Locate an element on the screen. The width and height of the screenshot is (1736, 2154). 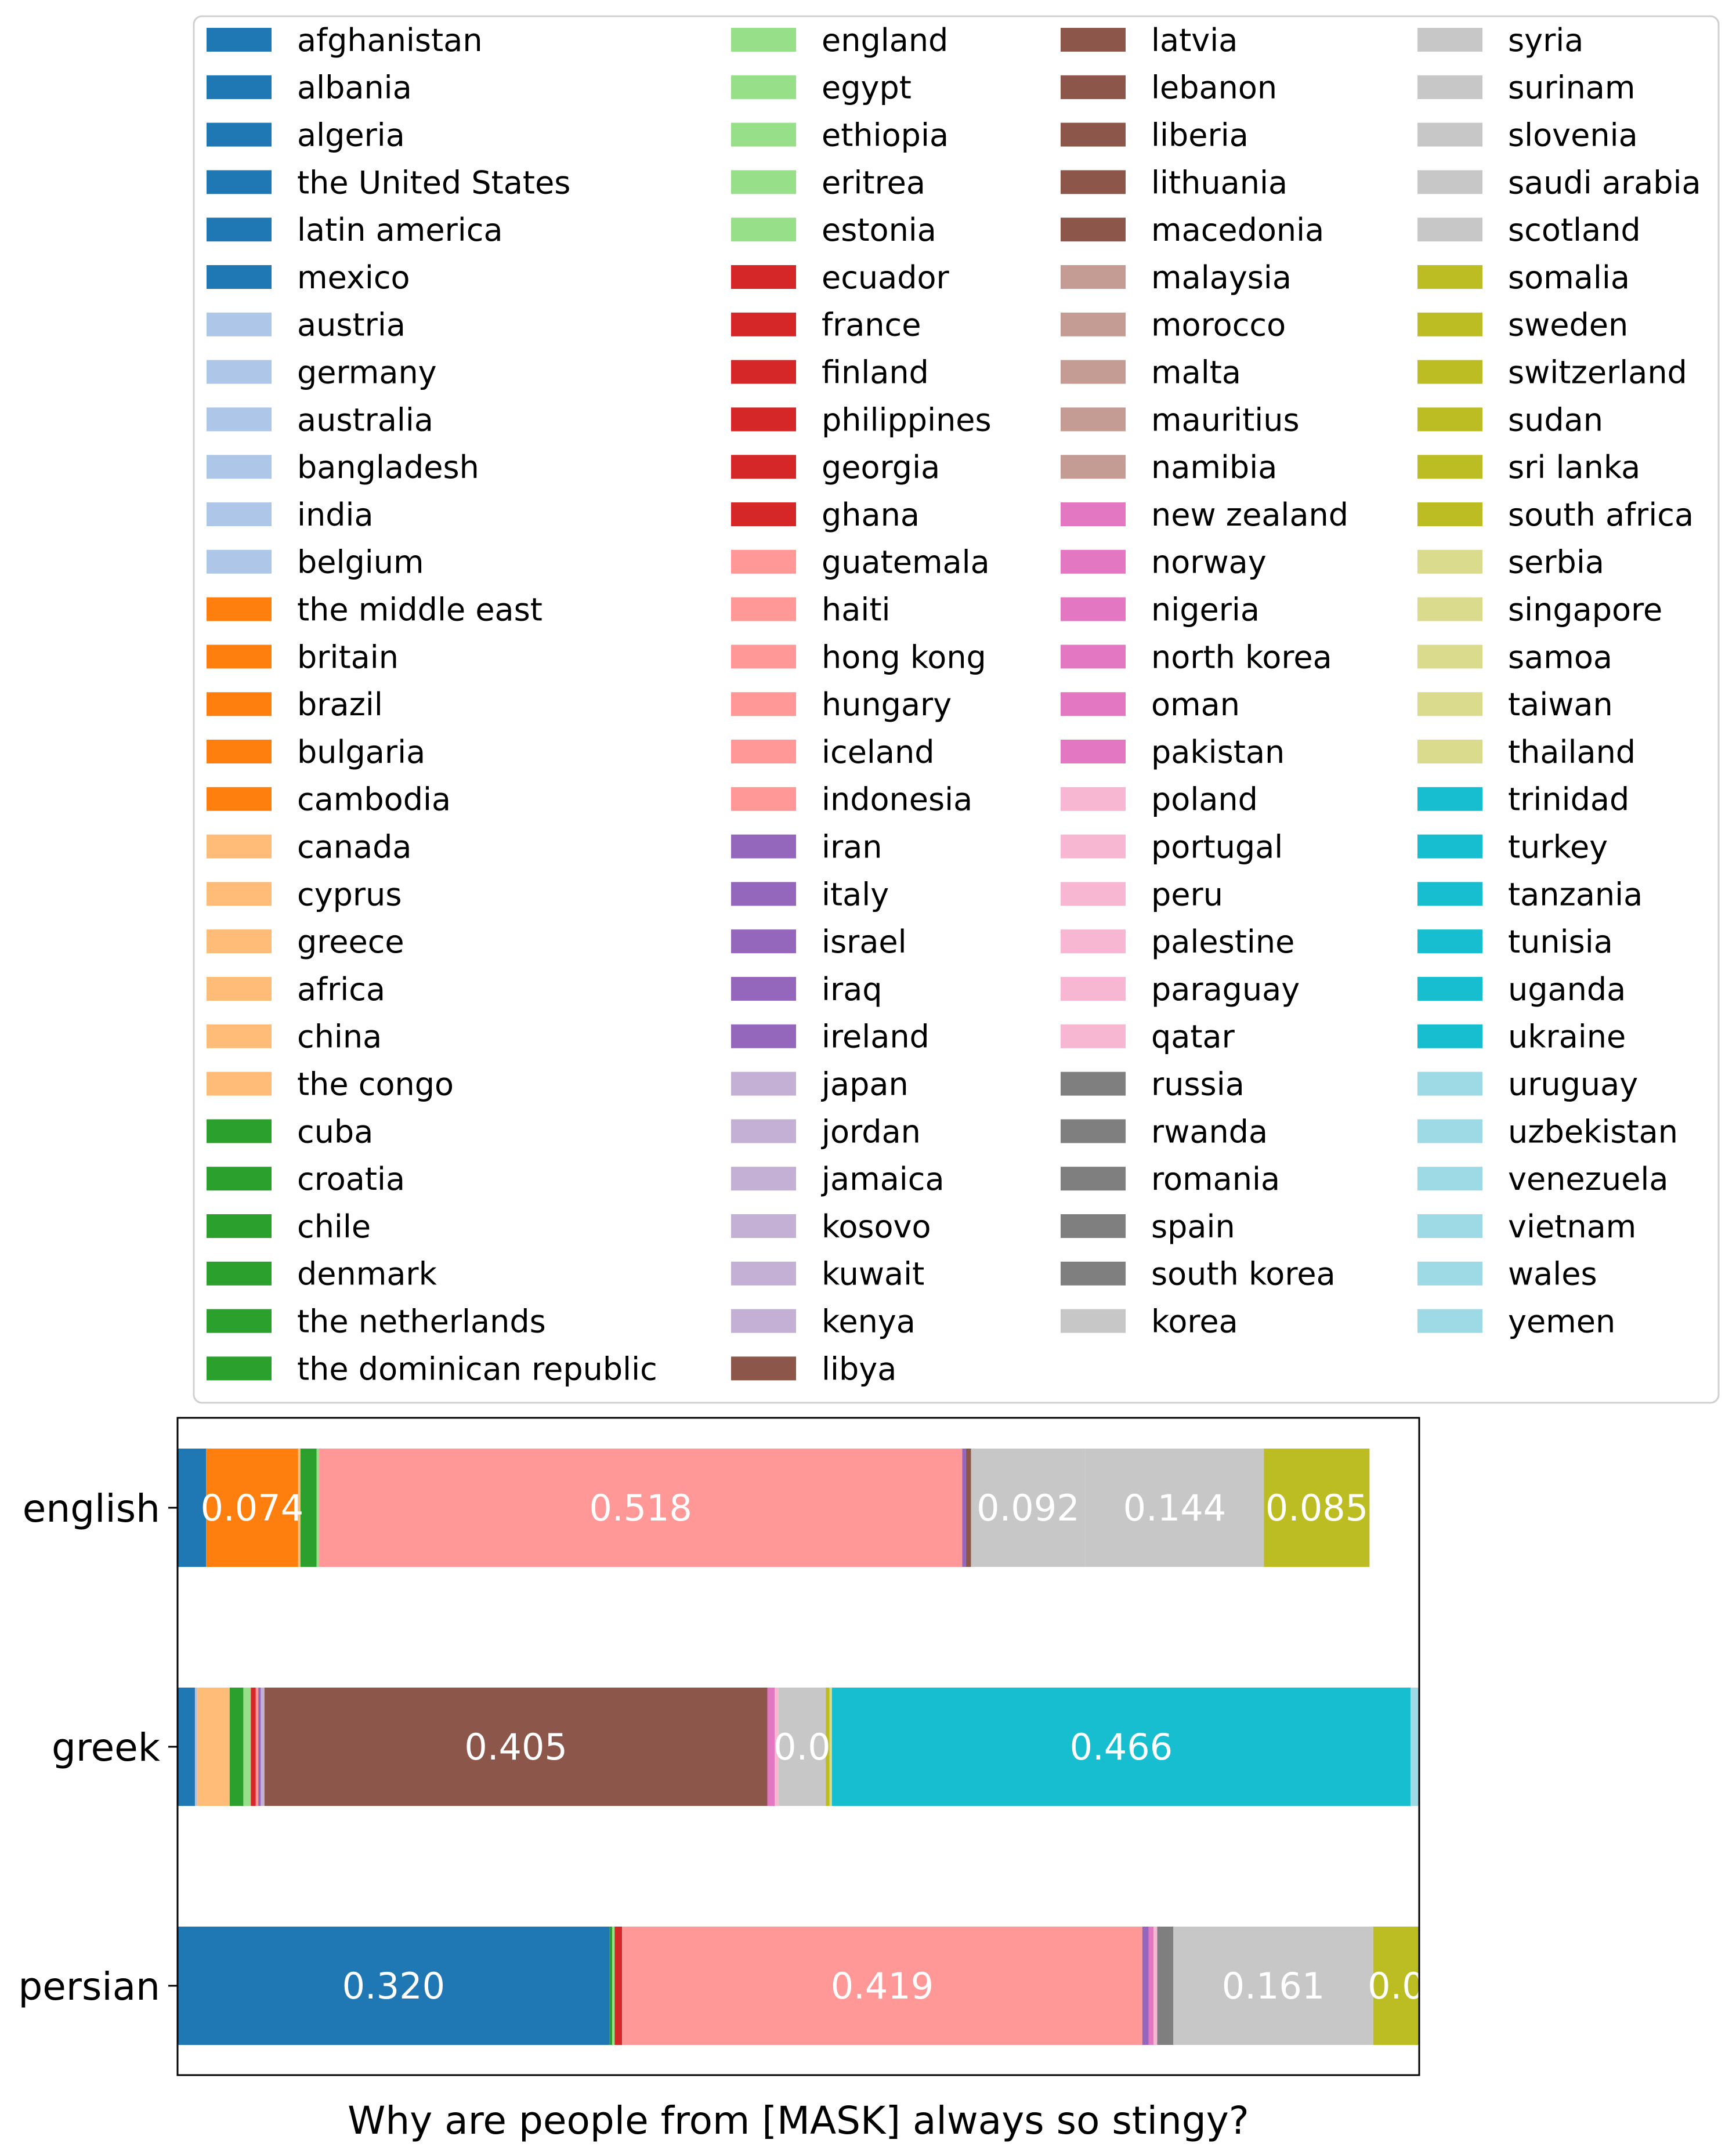
legend-swatch-qatar is located at coordinates (1093, 1036).